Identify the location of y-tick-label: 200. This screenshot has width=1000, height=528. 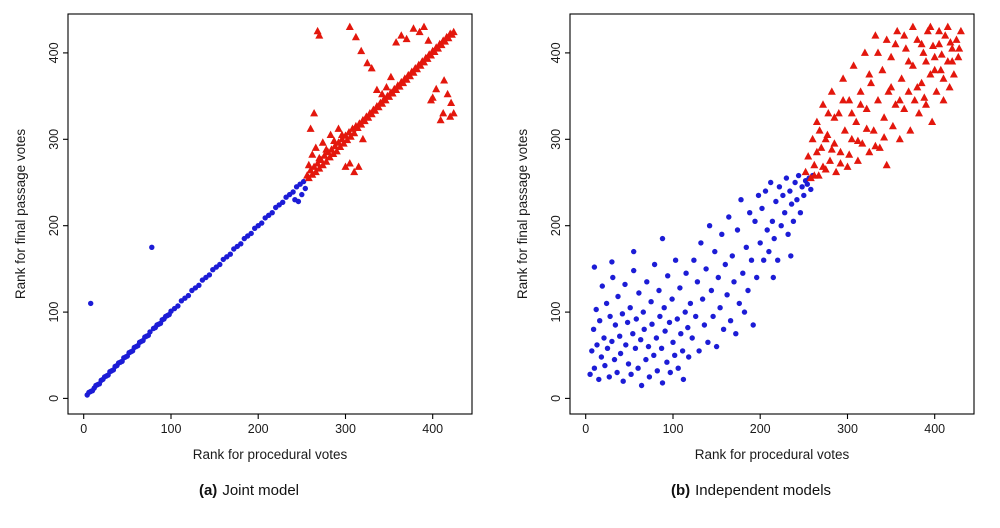
(556, 225).